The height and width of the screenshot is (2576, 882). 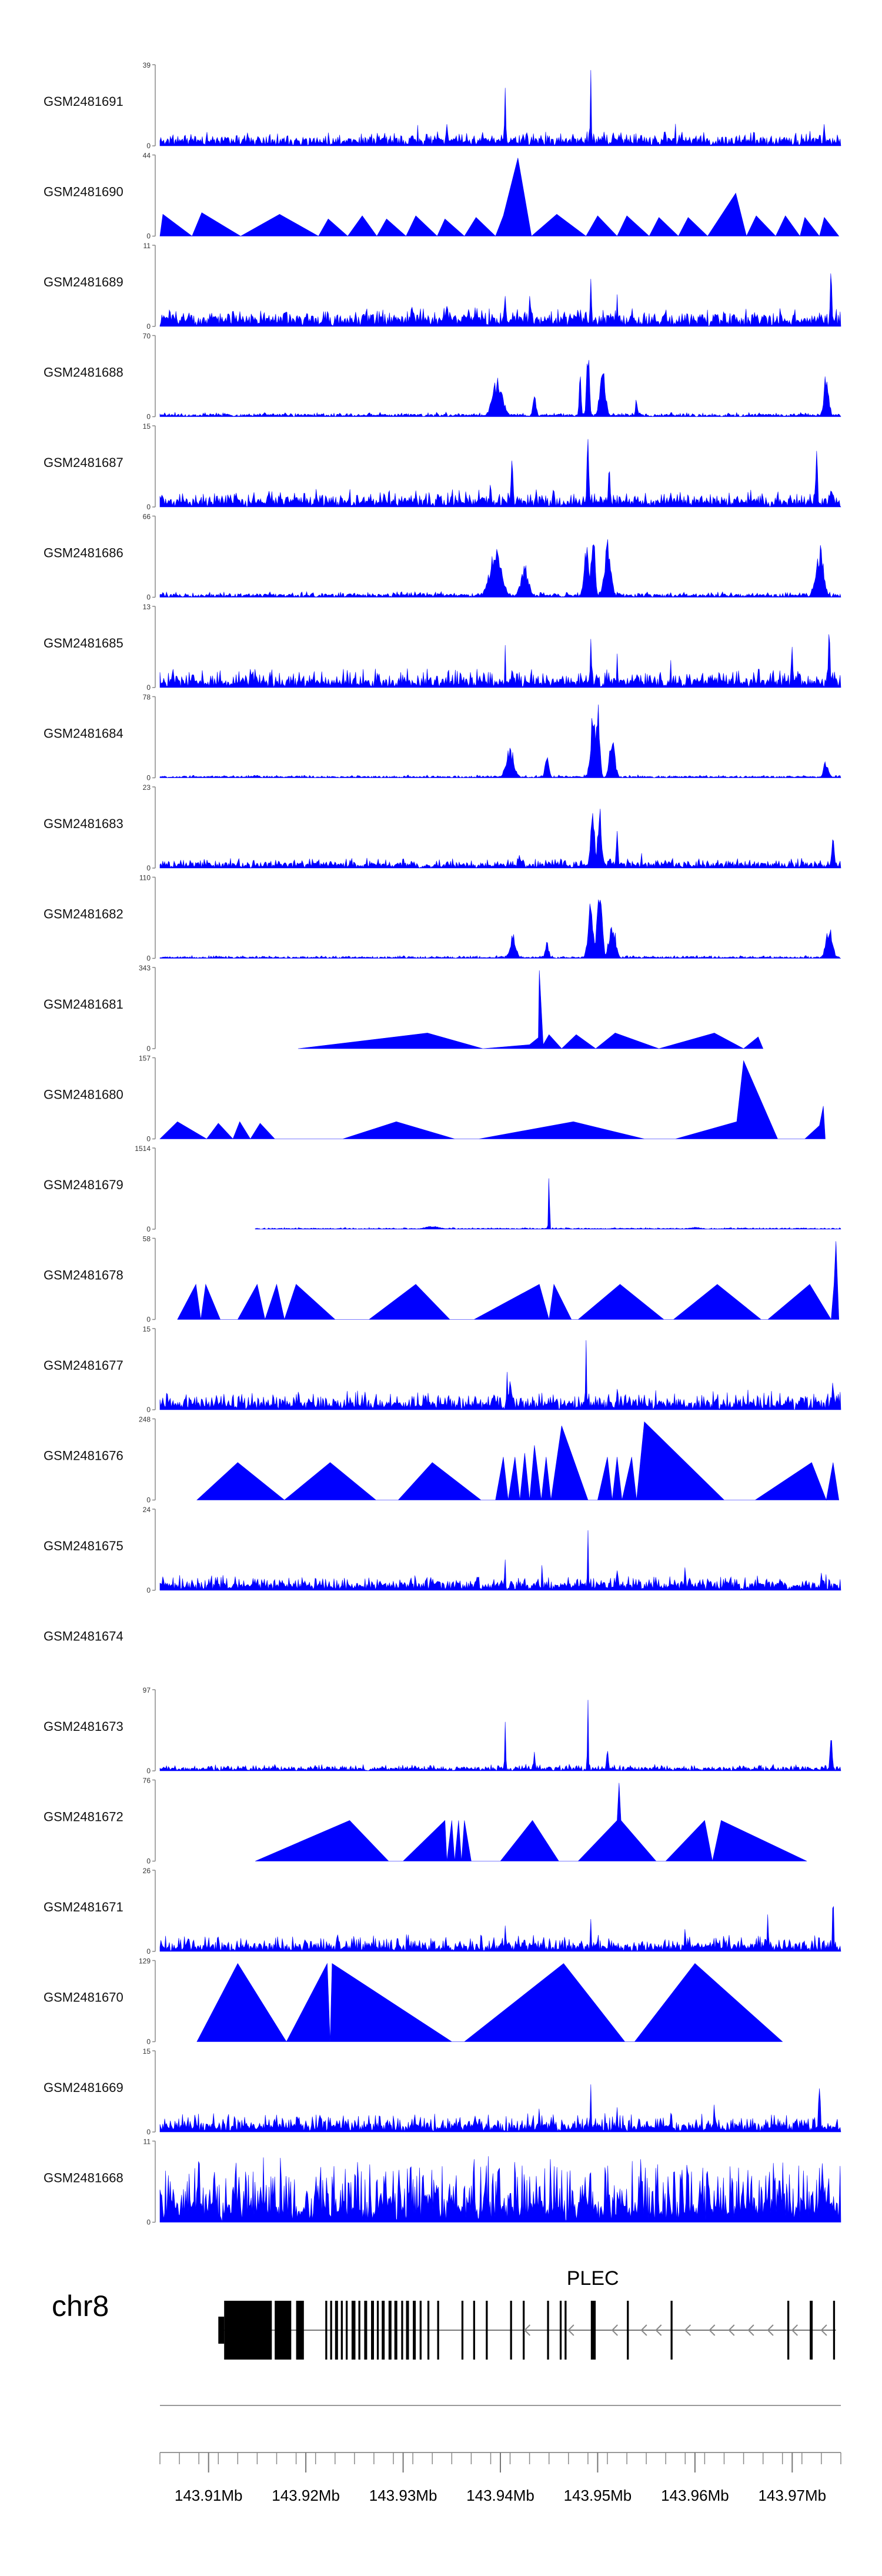 I want to click on tick-label: 143.96Mb, so click(x=695, y=2495).